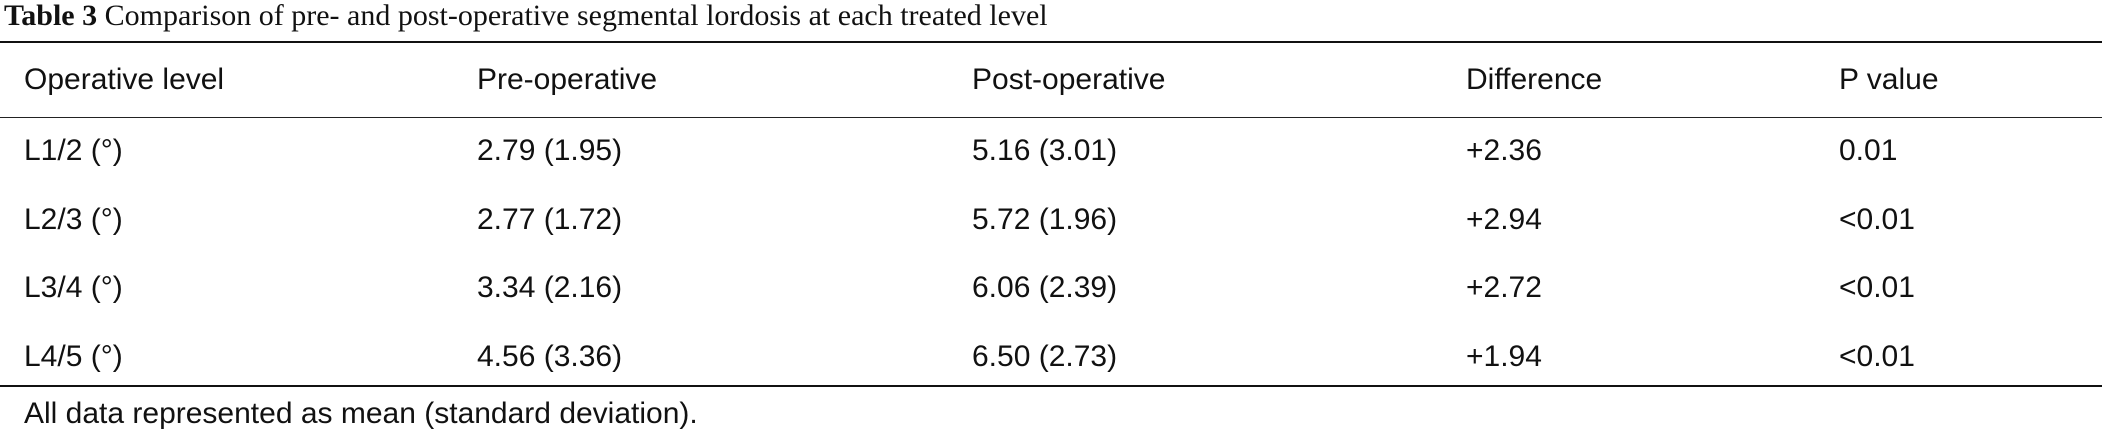 This screenshot has height=435, width=2102. I want to click on cell-pre-operative: 4.56 (3.36), so click(550, 356).